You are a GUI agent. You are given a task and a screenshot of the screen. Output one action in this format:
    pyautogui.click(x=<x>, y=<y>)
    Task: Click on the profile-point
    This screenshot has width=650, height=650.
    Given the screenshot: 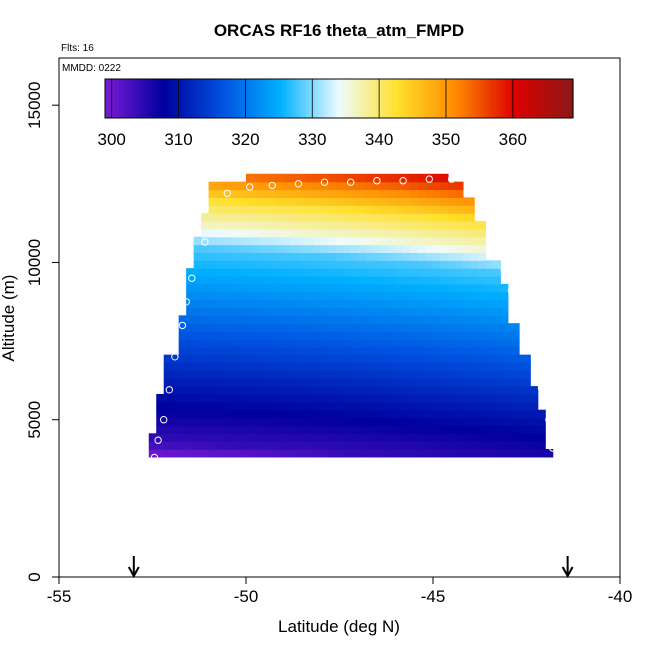 What is the action you would take?
    pyautogui.click(x=511, y=291)
    